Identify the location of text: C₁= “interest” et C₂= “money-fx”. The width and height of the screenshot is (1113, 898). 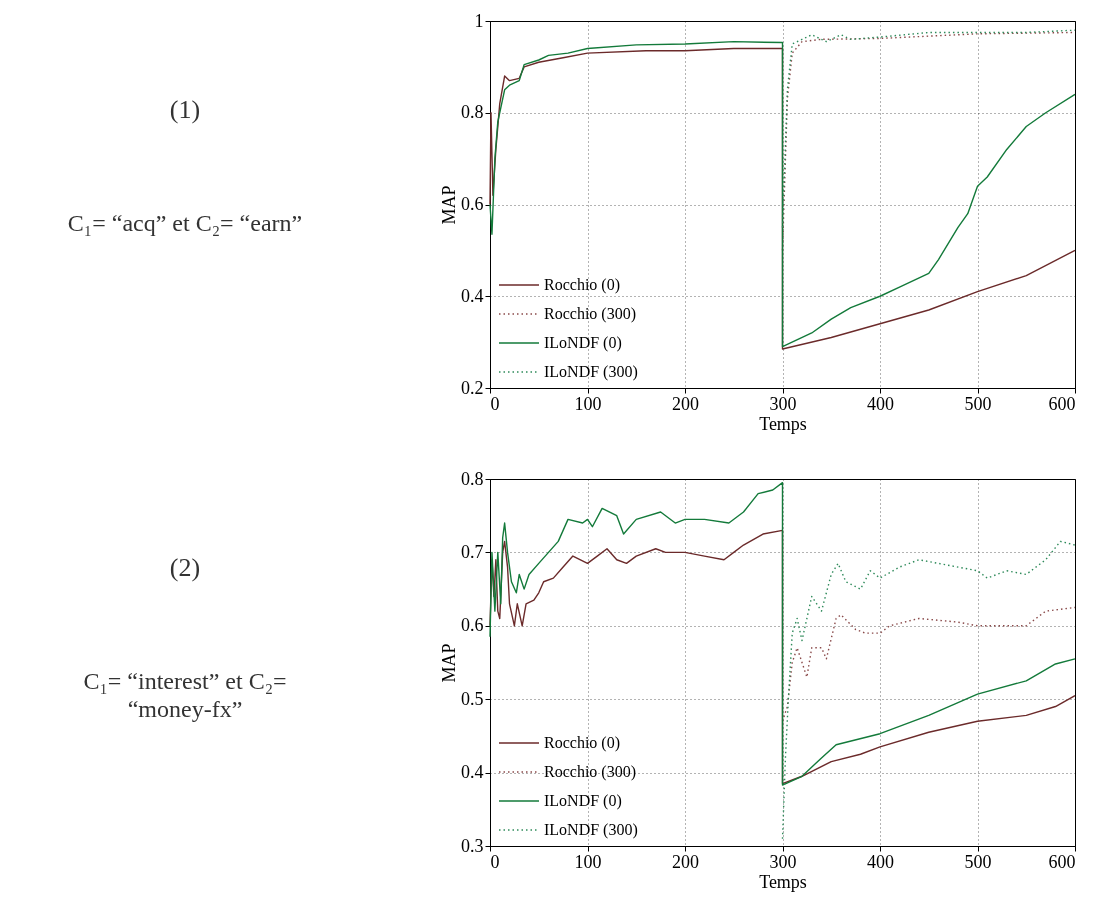
(185, 695).